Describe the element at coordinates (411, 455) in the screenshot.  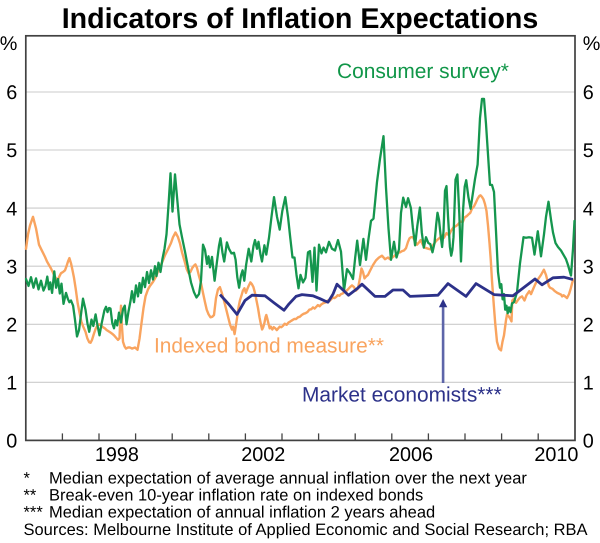
I see `svg-text: 2006` at that location.